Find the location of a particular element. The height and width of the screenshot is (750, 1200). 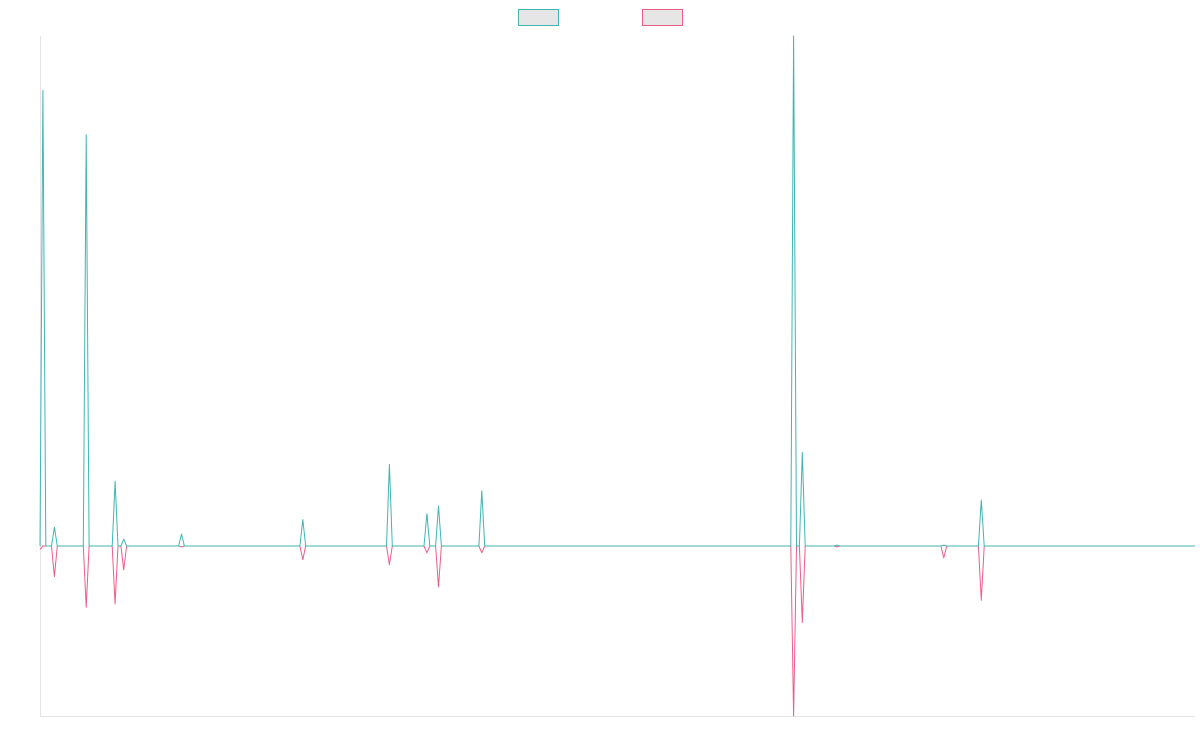

chart-legend is located at coordinates (600, 17).